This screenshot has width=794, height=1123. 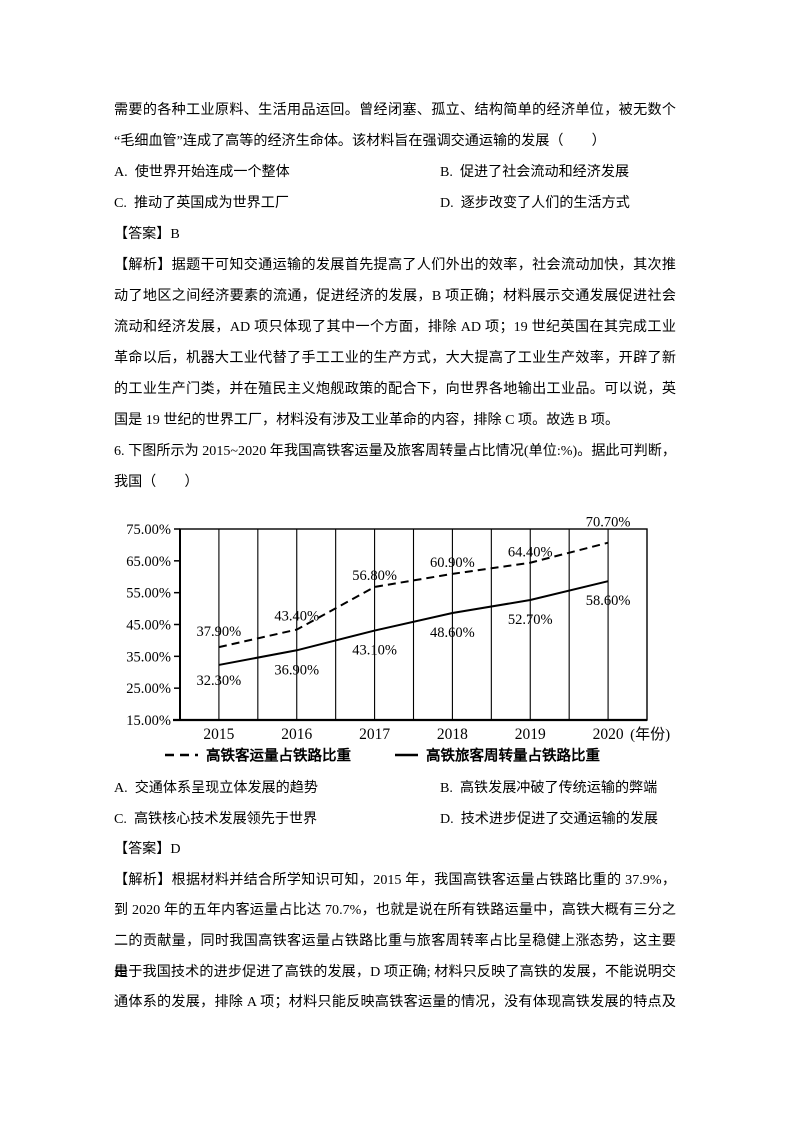 I want to click on q5-answer: 【答案】B, so click(x=395, y=234).